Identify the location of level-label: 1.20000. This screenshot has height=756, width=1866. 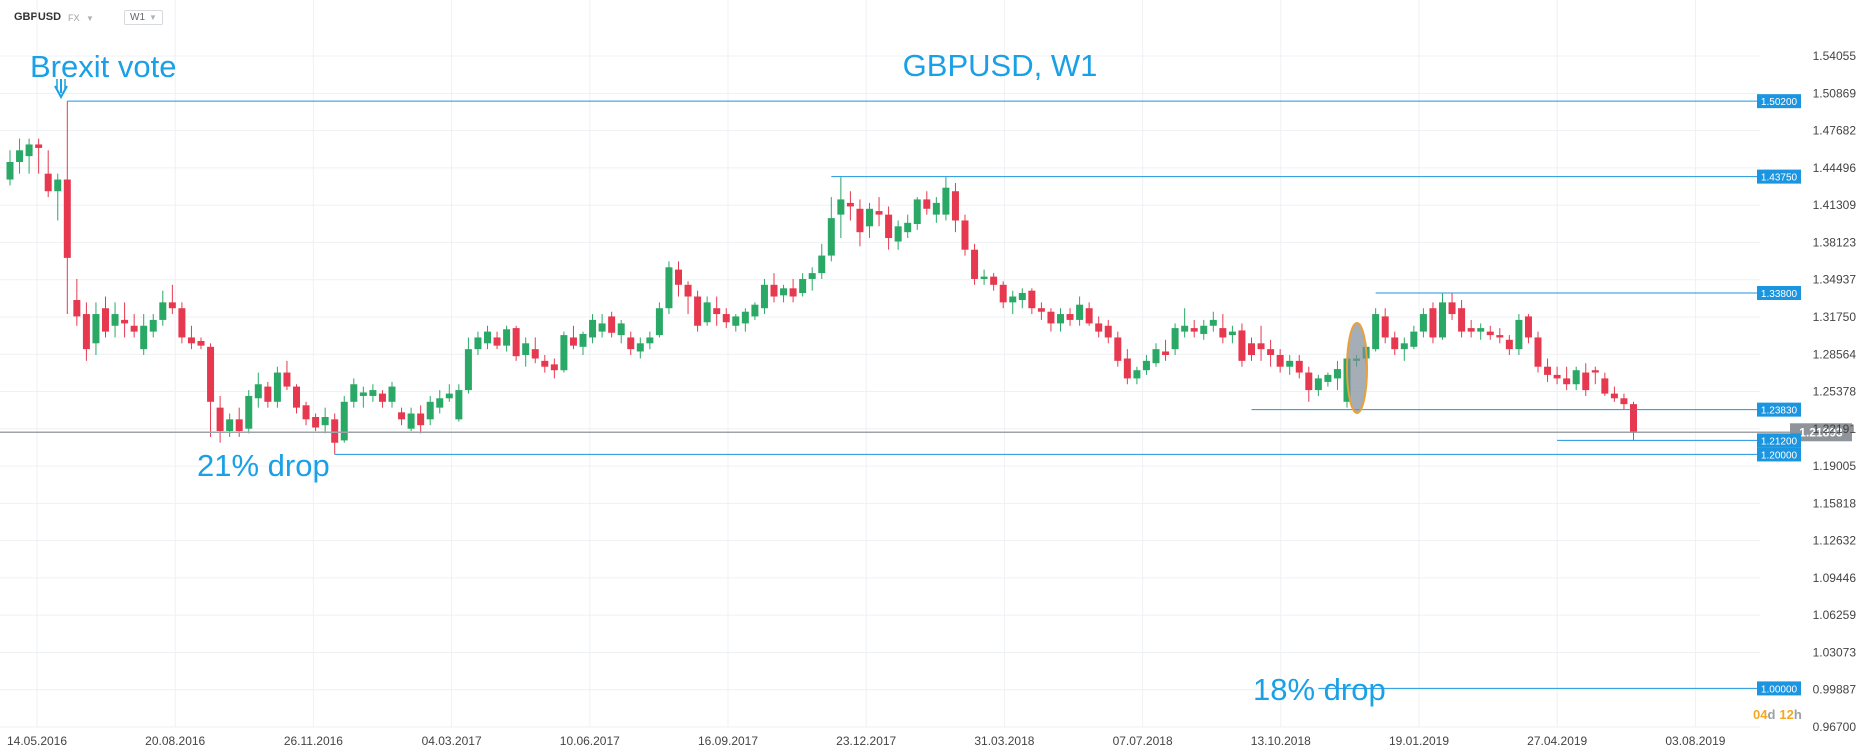
(1779, 455).